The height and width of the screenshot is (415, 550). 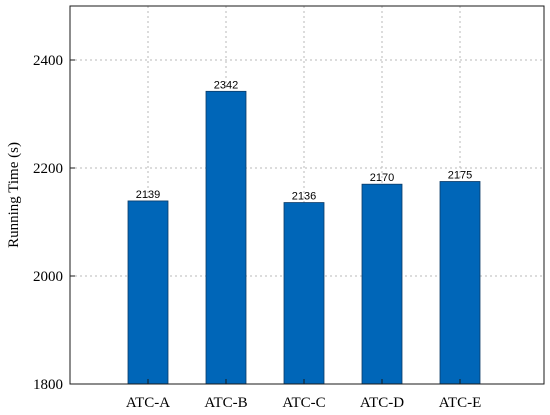 I want to click on y-axis-title: Running Time (s), so click(x=14, y=195).